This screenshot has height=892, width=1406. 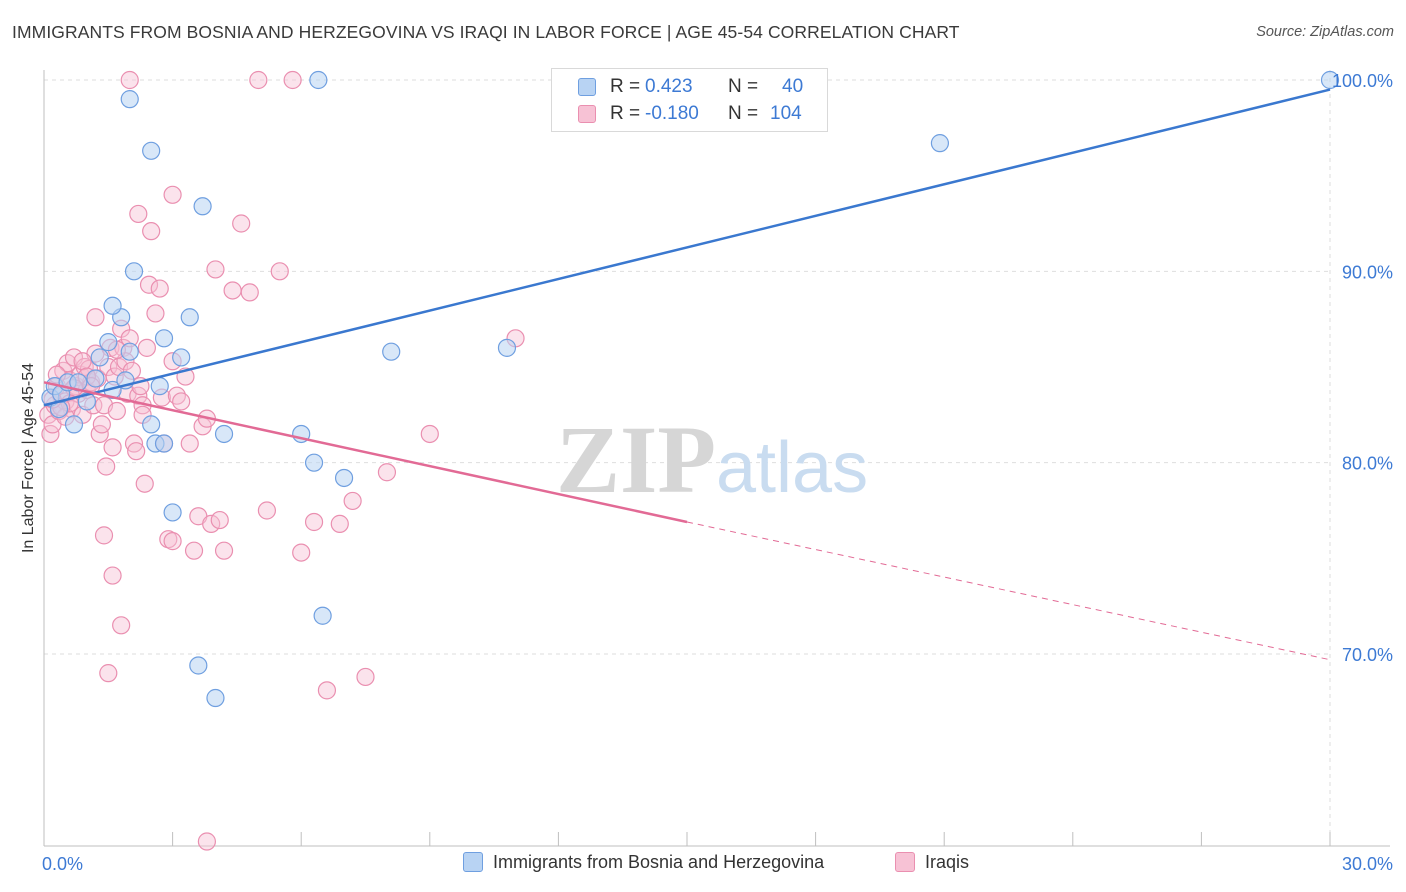 I want to click on y-tick-label: 100.0%, so click(x=1362, y=81).